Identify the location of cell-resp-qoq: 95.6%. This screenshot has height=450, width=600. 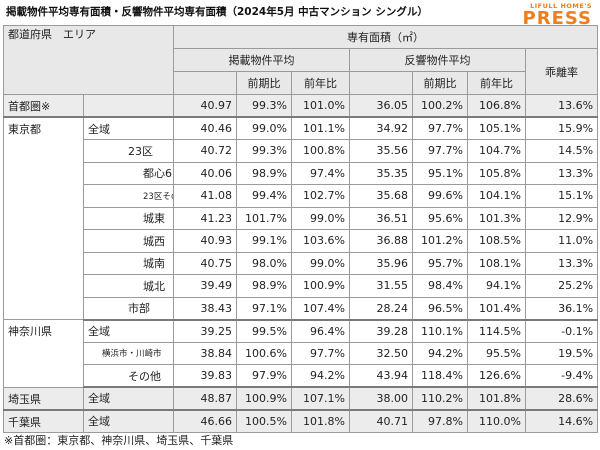
(440, 218).